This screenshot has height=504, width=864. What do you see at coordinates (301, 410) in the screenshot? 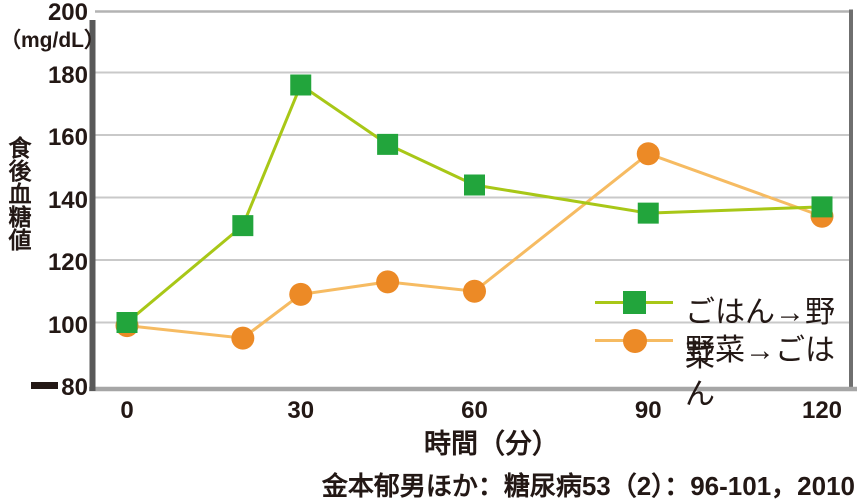
I see `x-tick-label-30: 30` at bounding box center [301, 410].